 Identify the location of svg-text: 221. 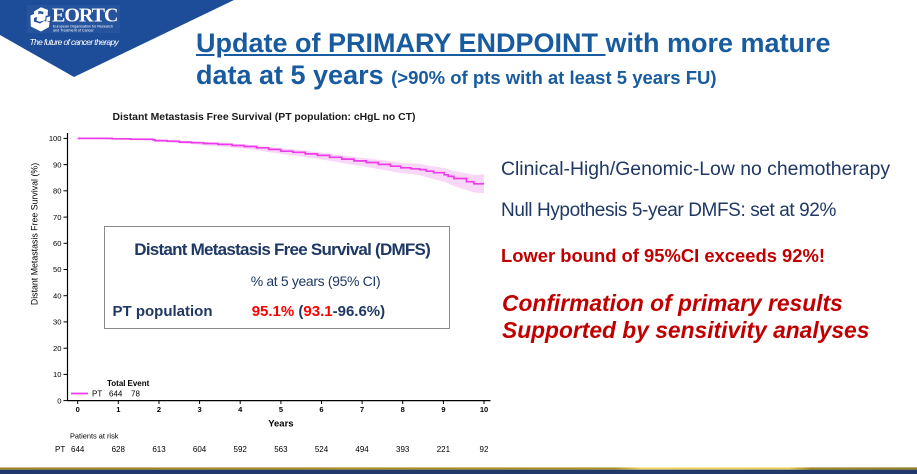
(444, 449).